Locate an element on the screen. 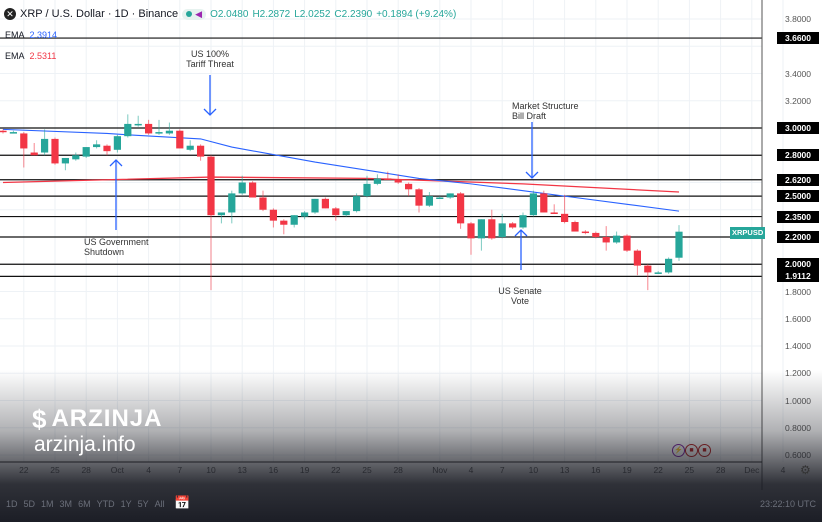 The width and height of the screenshot is (822, 522). time-tick-label: 28 is located at coordinates (86, 470).